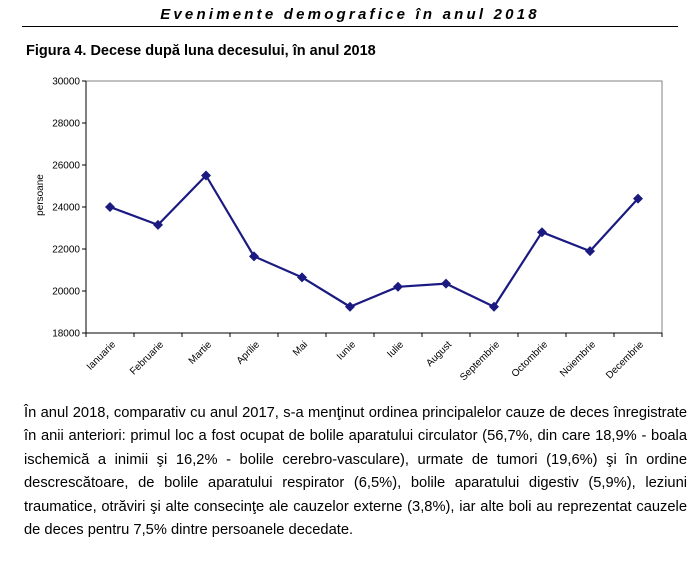 The image size is (700, 563). Describe the element at coordinates (102, 356) in the screenshot. I see `x-tick-label: Ianuarie` at that location.